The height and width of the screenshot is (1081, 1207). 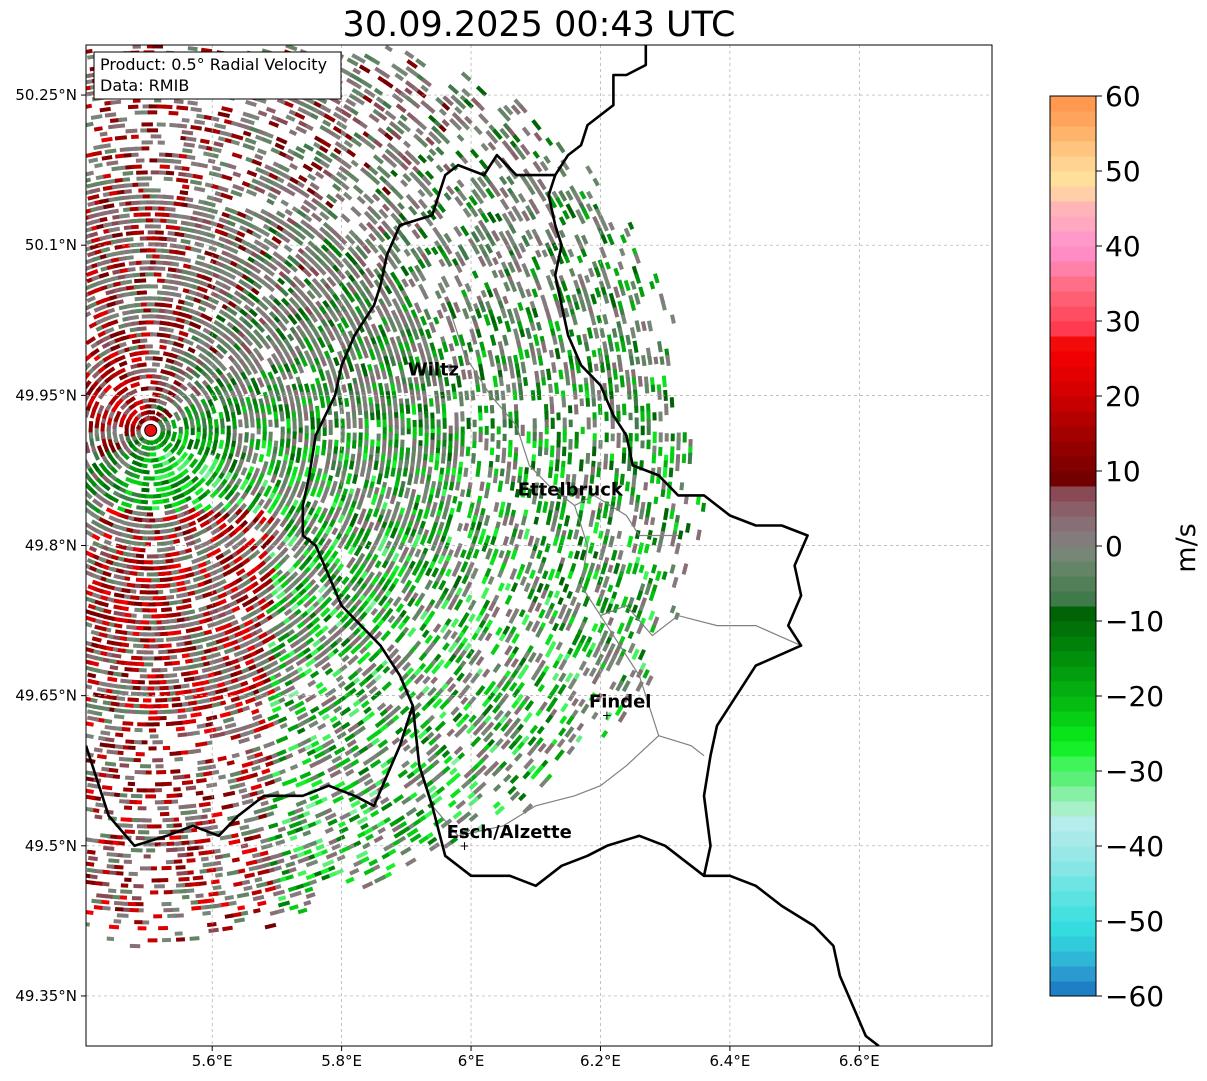 I want to click on y-tick-label: 49.95°N, so click(x=46, y=395).